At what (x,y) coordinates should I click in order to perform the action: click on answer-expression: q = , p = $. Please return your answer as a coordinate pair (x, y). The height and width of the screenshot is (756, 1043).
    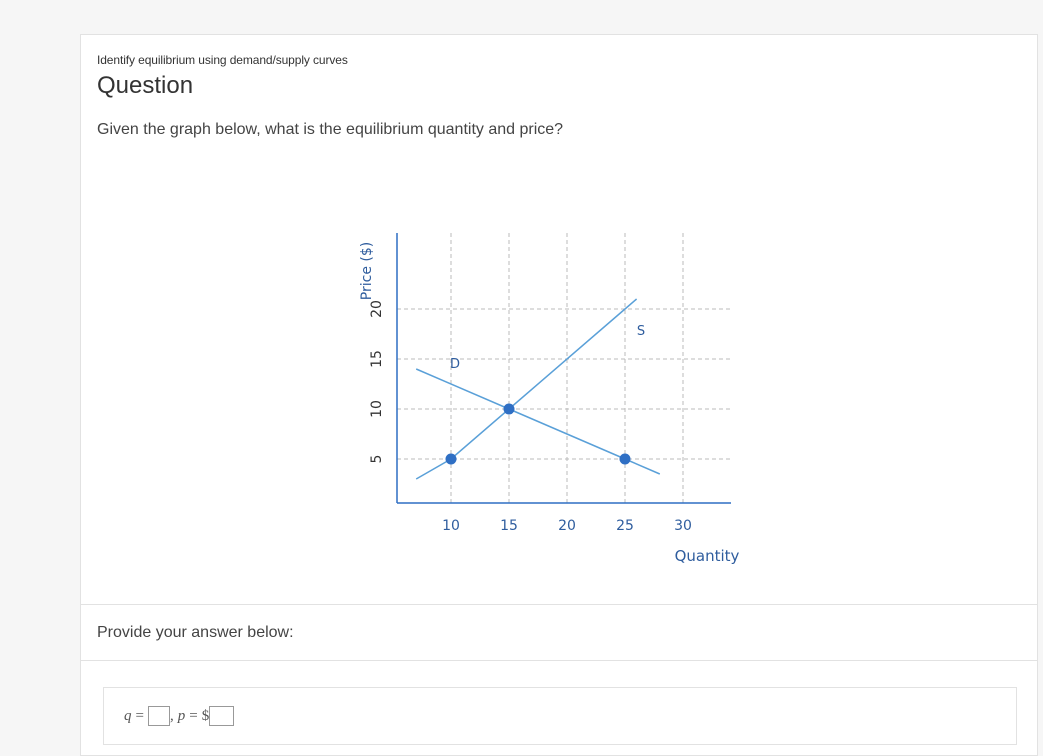
    Looking at the image, I should click on (179, 716).